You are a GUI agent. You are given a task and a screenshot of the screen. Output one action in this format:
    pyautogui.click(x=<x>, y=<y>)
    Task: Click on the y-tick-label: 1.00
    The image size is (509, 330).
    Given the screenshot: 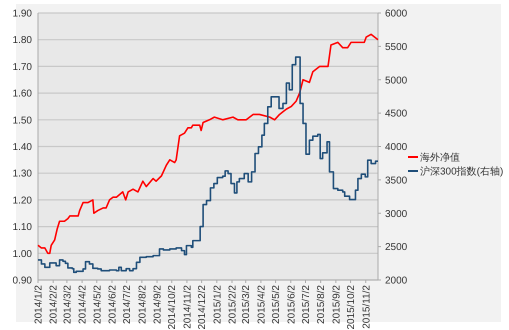 What is the action you would take?
    pyautogui.click(x=22, y=254)
    